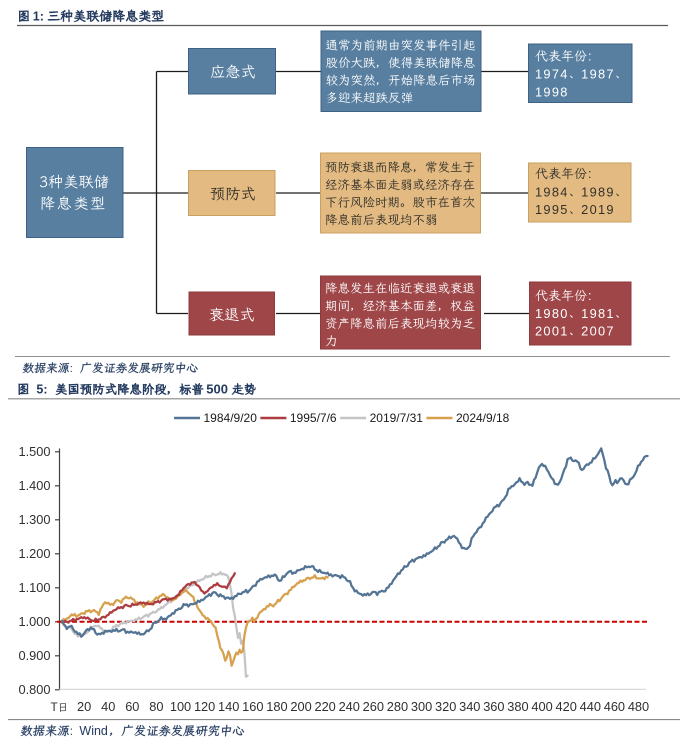 Image resolution: width=685 pixels, height=743 pixels. Describe the element at coordinates (34, 485) in the screenshot. I see `svg-text: 1.400` at that location.